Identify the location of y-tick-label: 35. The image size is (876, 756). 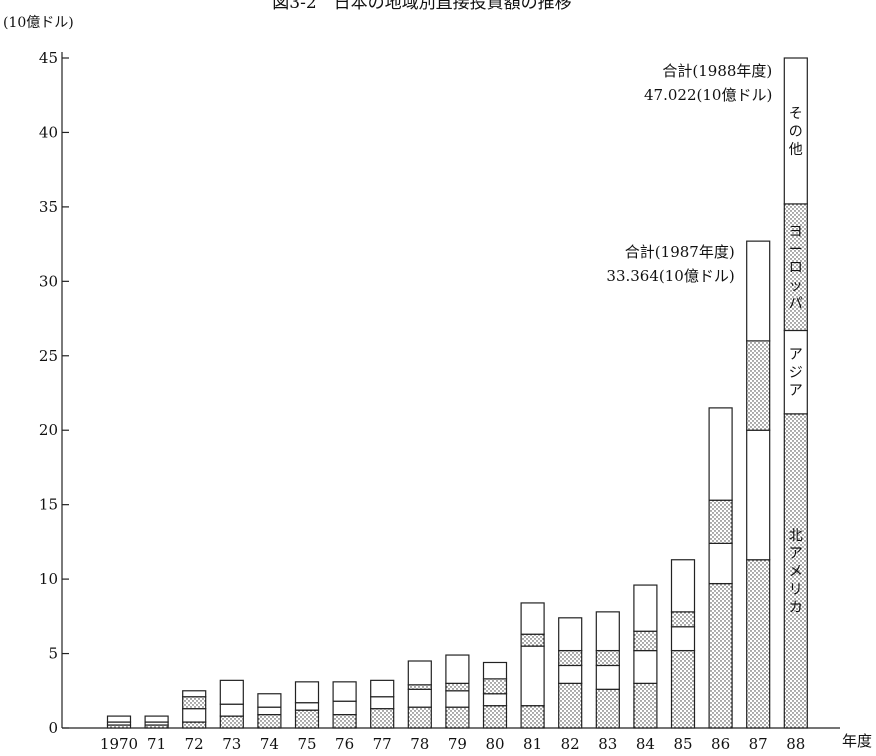
(48, 207).